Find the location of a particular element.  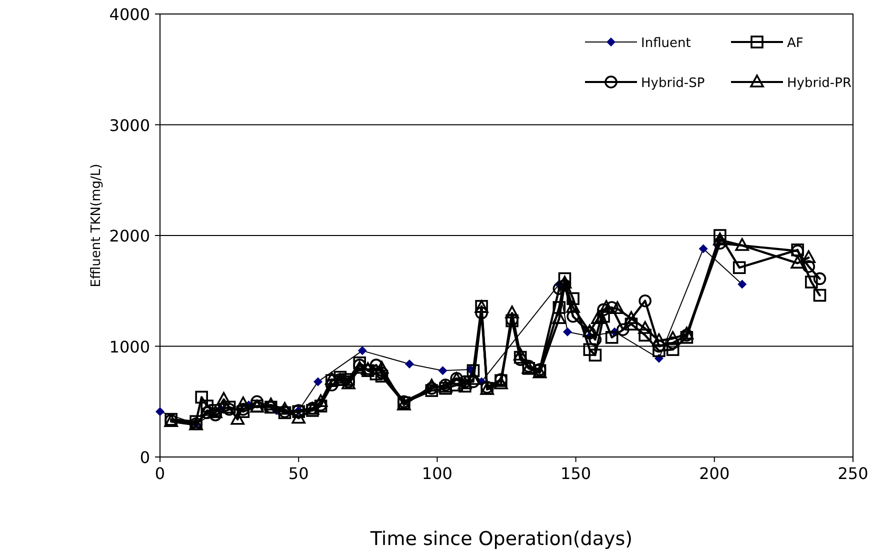

x-tick-label: 250 is located at coordinates (853, 473).